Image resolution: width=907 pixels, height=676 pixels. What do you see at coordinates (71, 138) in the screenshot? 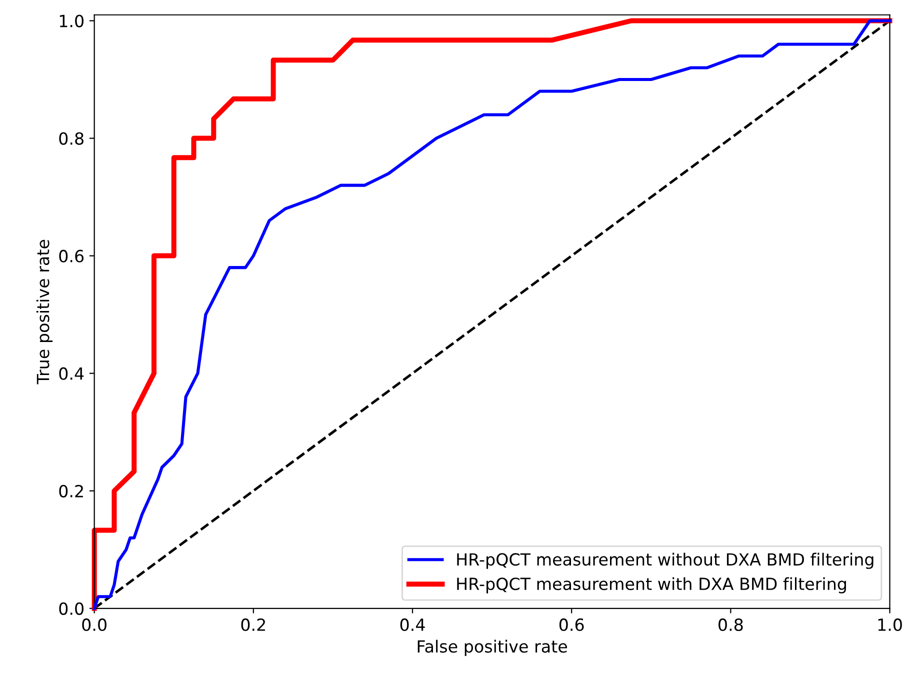
I see `y-tick-label: 0.8` at bounding box center [71, 138].